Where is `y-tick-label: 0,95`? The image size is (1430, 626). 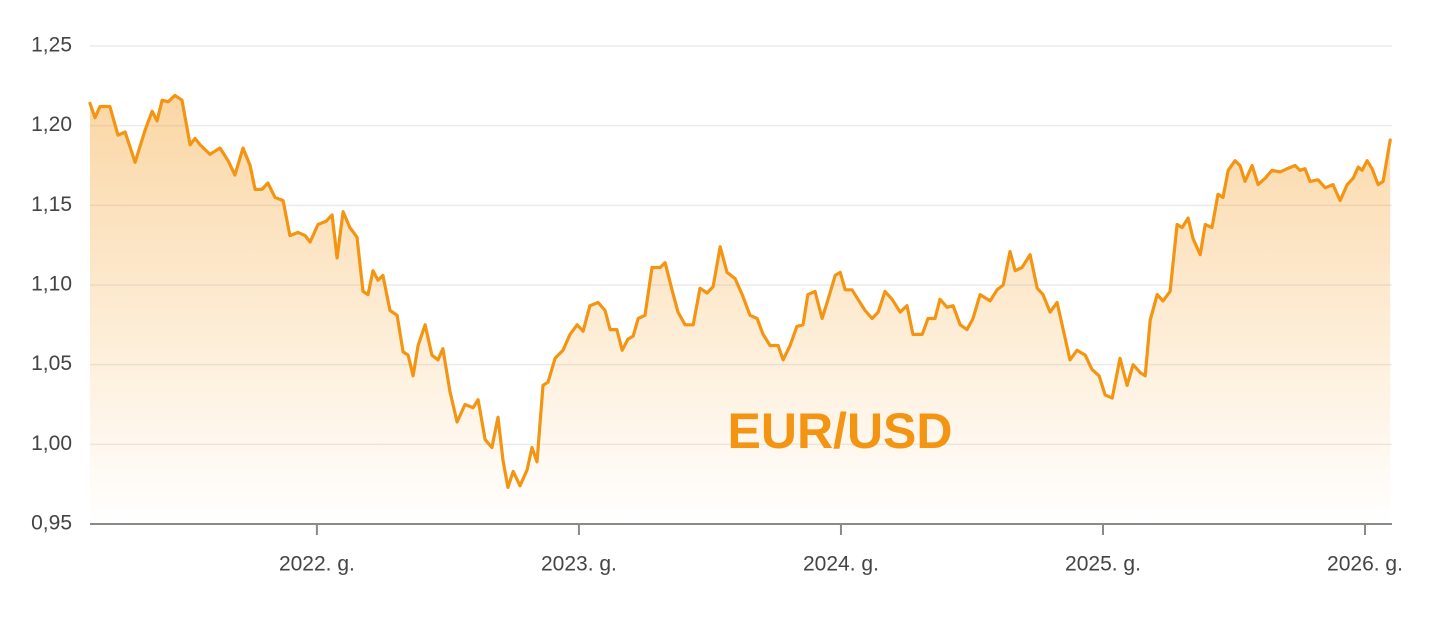 y-tick-label: 0,95 is located at coordinates (51, 523).